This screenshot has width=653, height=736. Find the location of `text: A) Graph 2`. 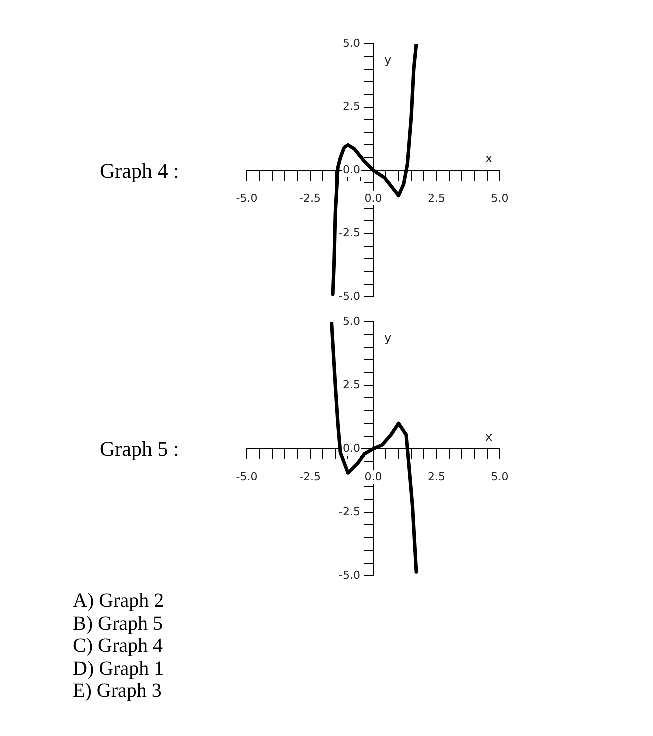

text: A) Graph 2 is located at coordinates (118, 601).